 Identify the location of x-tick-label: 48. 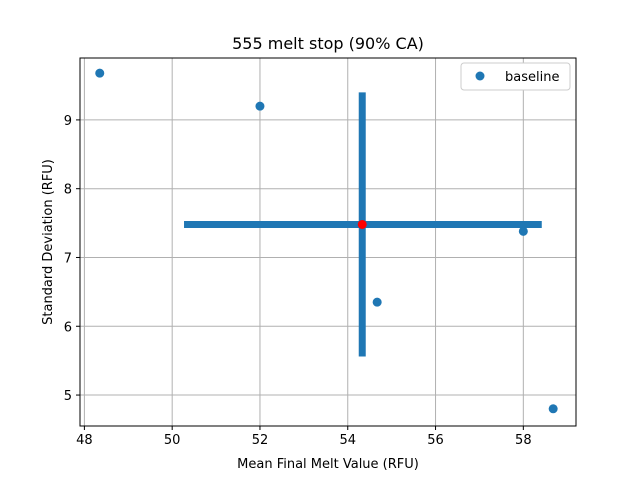
(84, 440).